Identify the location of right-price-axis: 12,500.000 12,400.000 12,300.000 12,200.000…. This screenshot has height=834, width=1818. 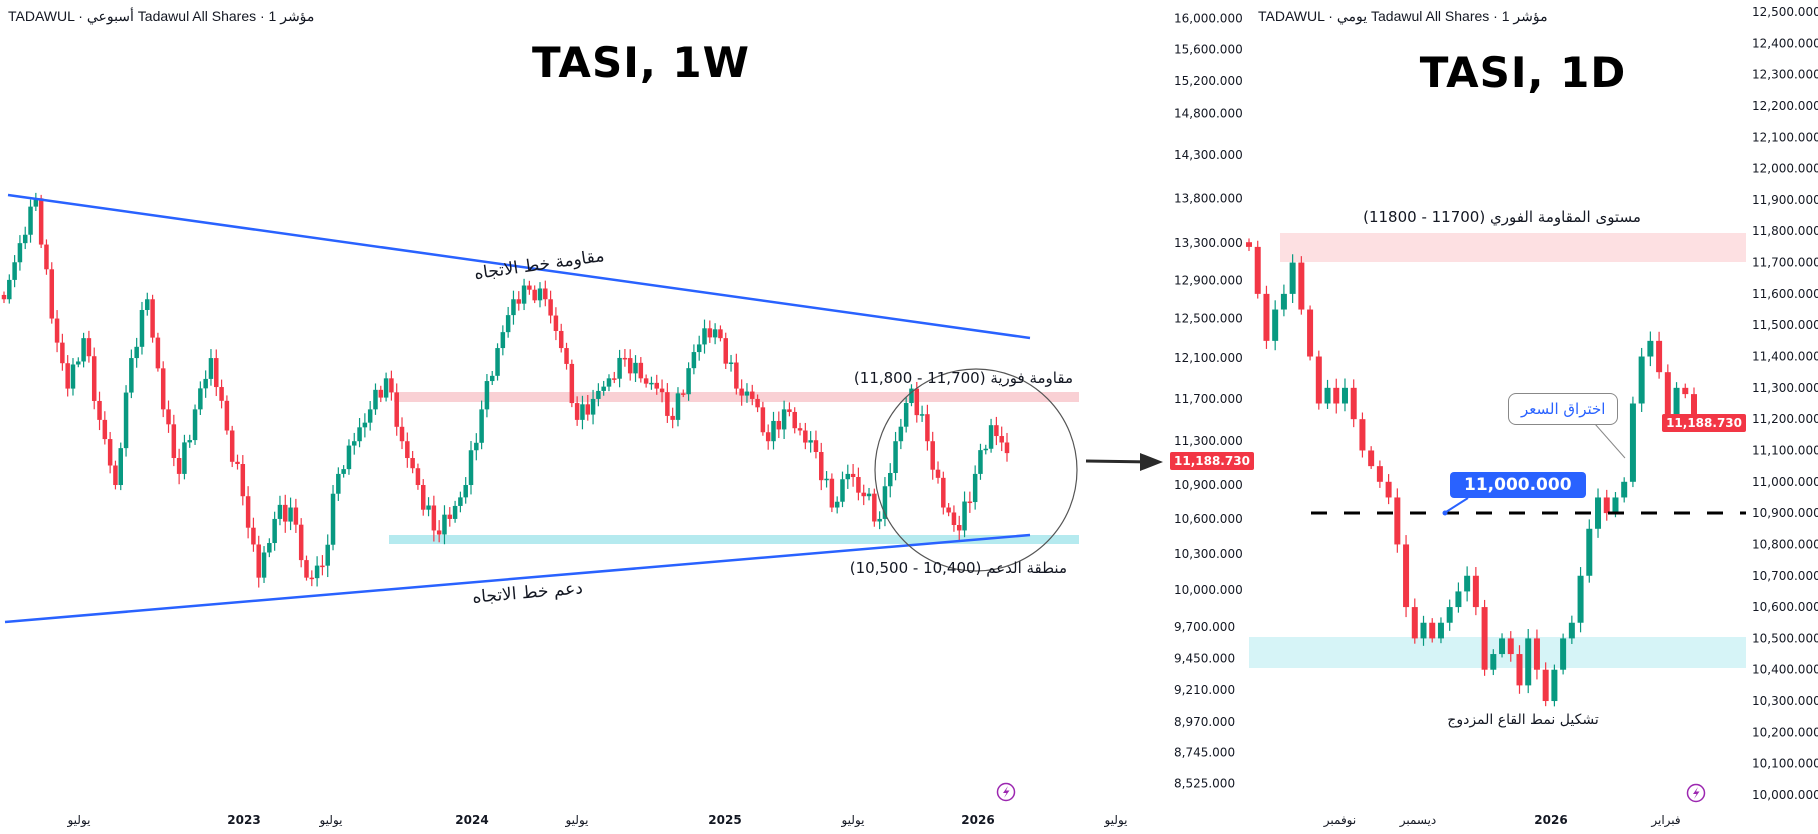
(1785, 403).